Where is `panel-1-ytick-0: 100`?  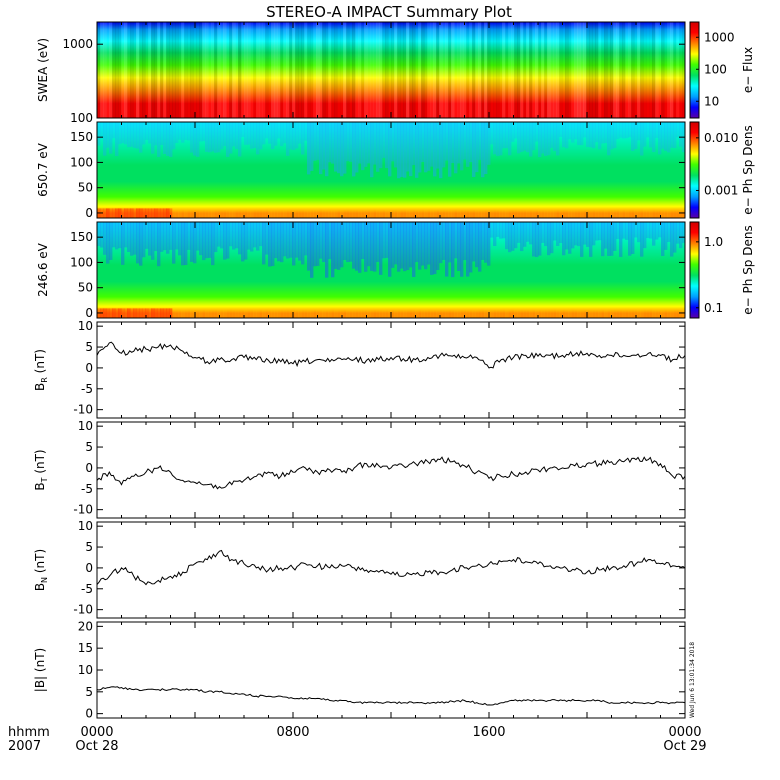 panel-1-ytick-0: 100 is located at coordinates (81, 118).